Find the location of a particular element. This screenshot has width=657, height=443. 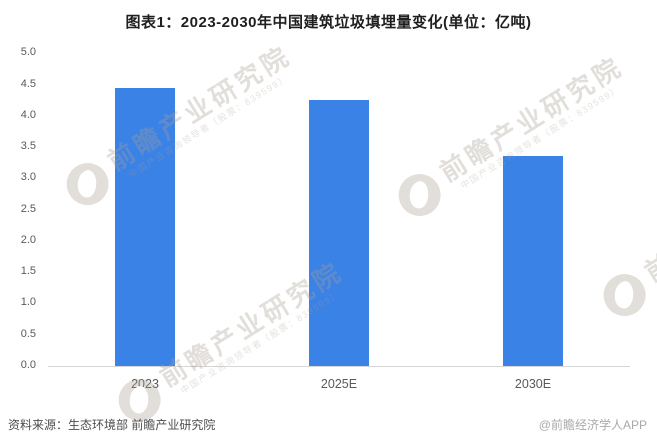

x-axis-line is located at coordinates (339, 366).